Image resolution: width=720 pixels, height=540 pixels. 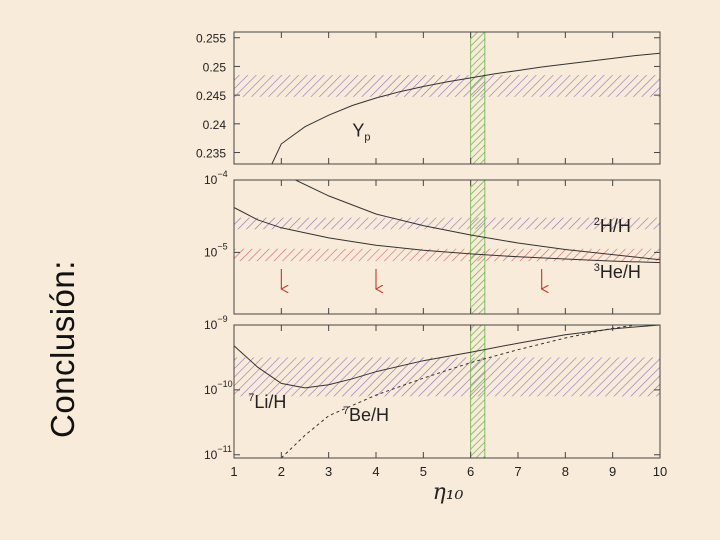 What do you see at coordinates (361, 131) in the screenshot?
I see `curve-label-0-0: Yp` at bounding box center [361, 131].